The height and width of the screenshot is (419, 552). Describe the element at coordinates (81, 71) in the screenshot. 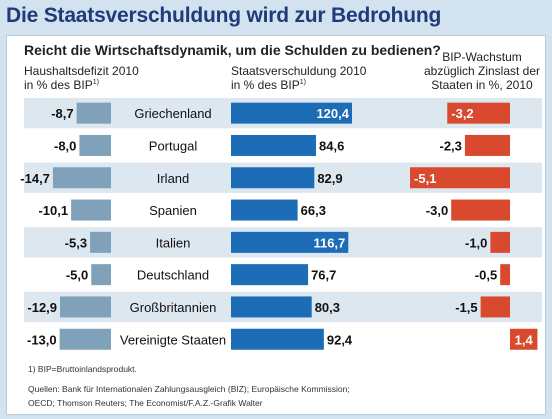

I see `deficit-header-line1: Haushaltsdefizit 2010` at that location.